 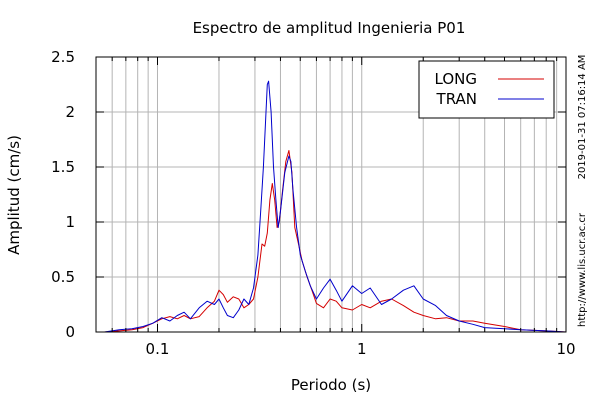 I want to click on timestamp-label: 2019-01-31 07:16:14 AM, so click(x=582, y=117).